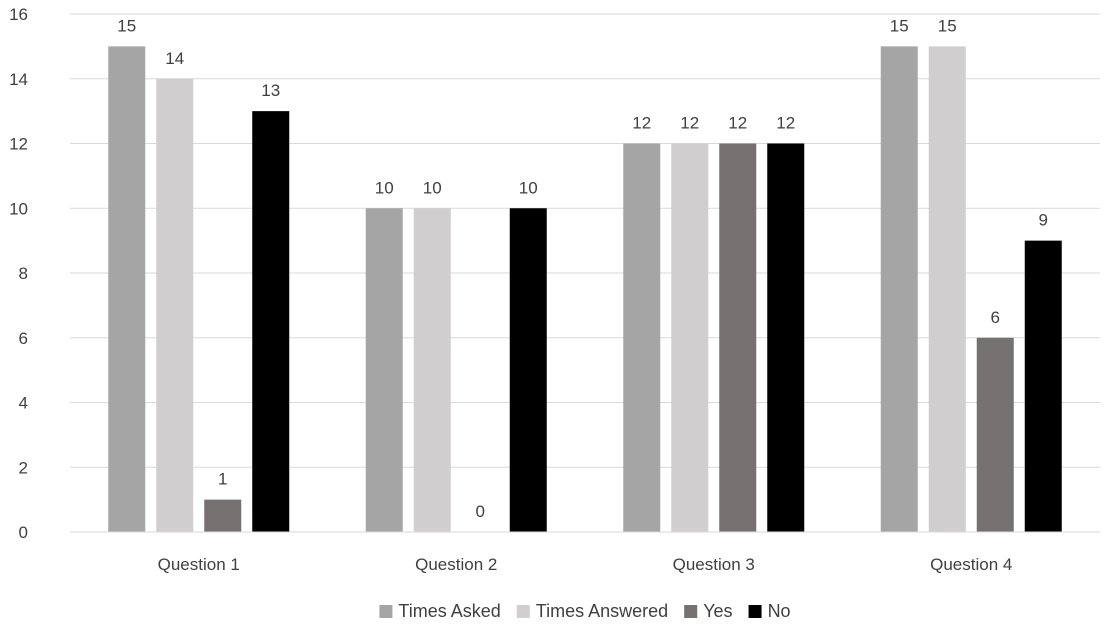 Image resolution: width=1110 pixels, height=629 pixels. Describe the element at coordinates (1043, 220) in the screenshot. I see `data-label: 9` at that location.